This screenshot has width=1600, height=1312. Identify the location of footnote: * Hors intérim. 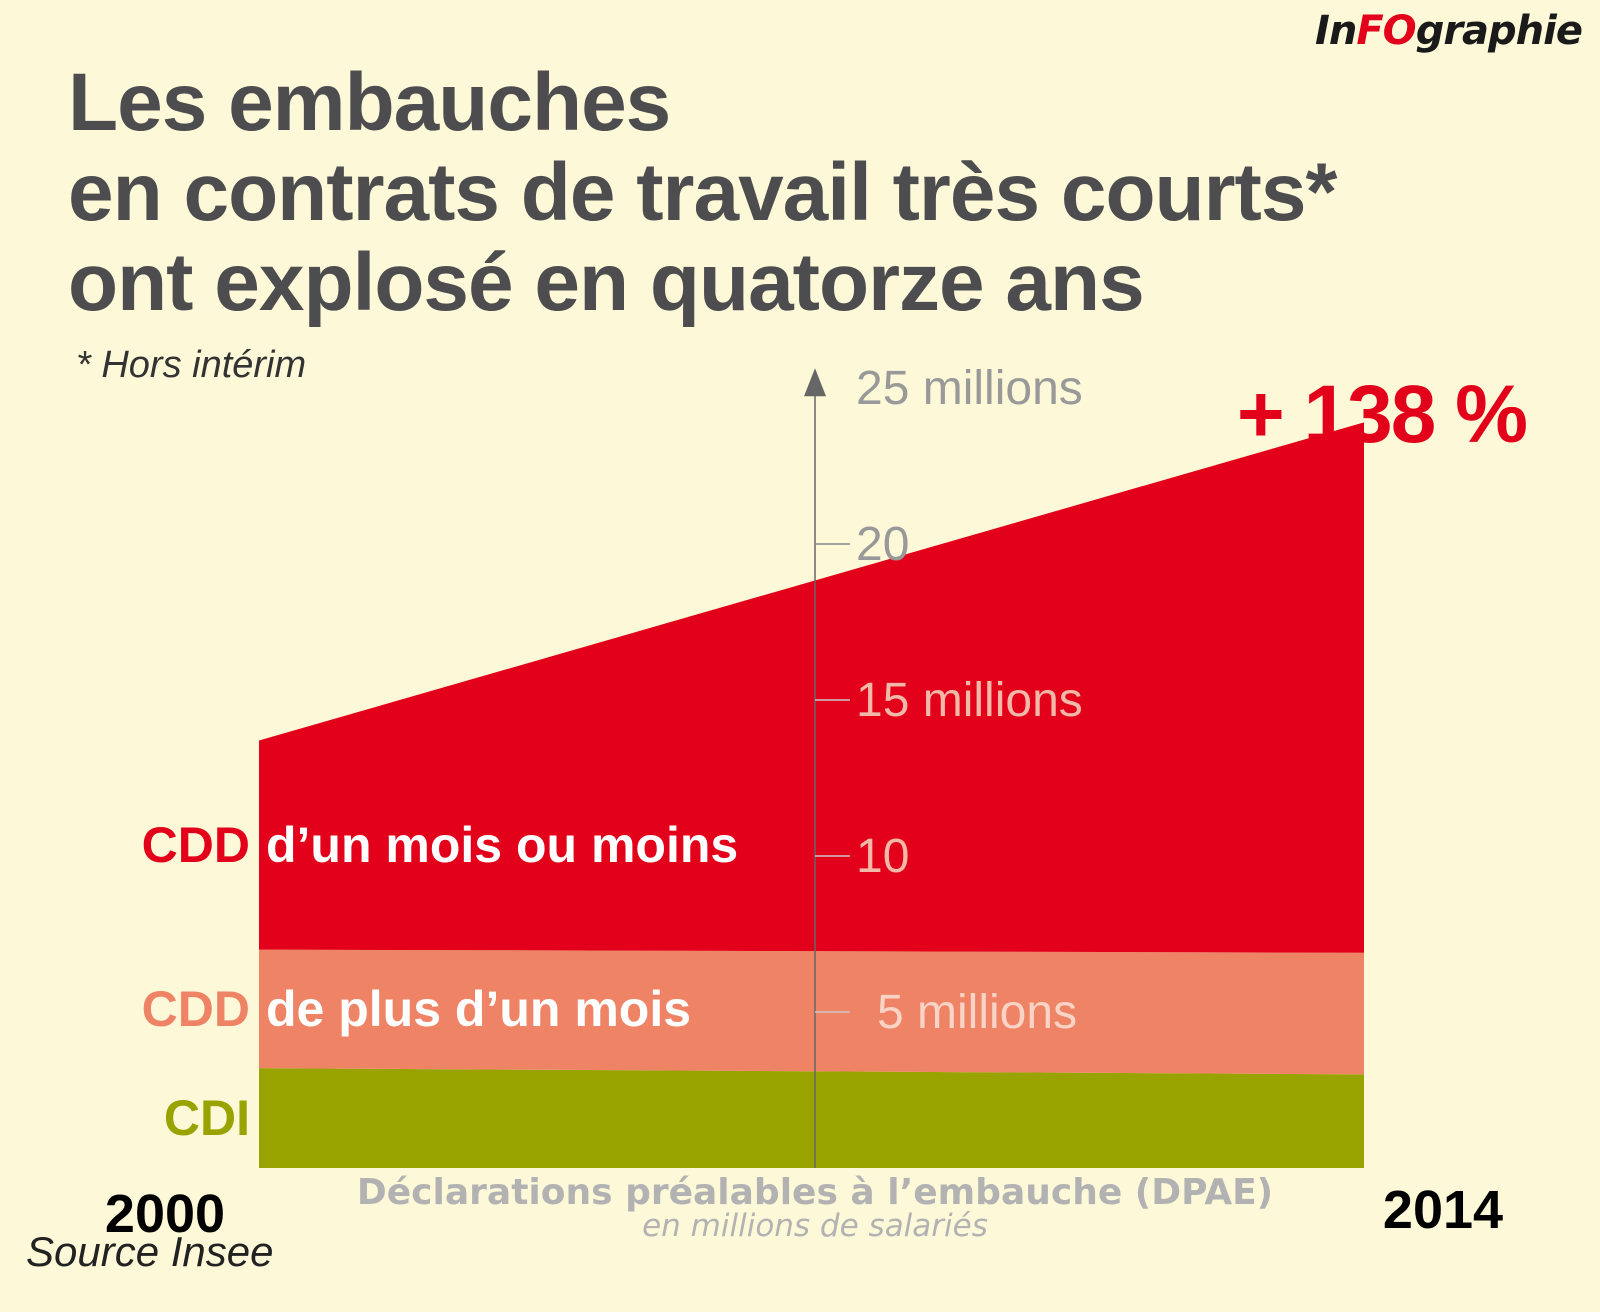
(191, 365).